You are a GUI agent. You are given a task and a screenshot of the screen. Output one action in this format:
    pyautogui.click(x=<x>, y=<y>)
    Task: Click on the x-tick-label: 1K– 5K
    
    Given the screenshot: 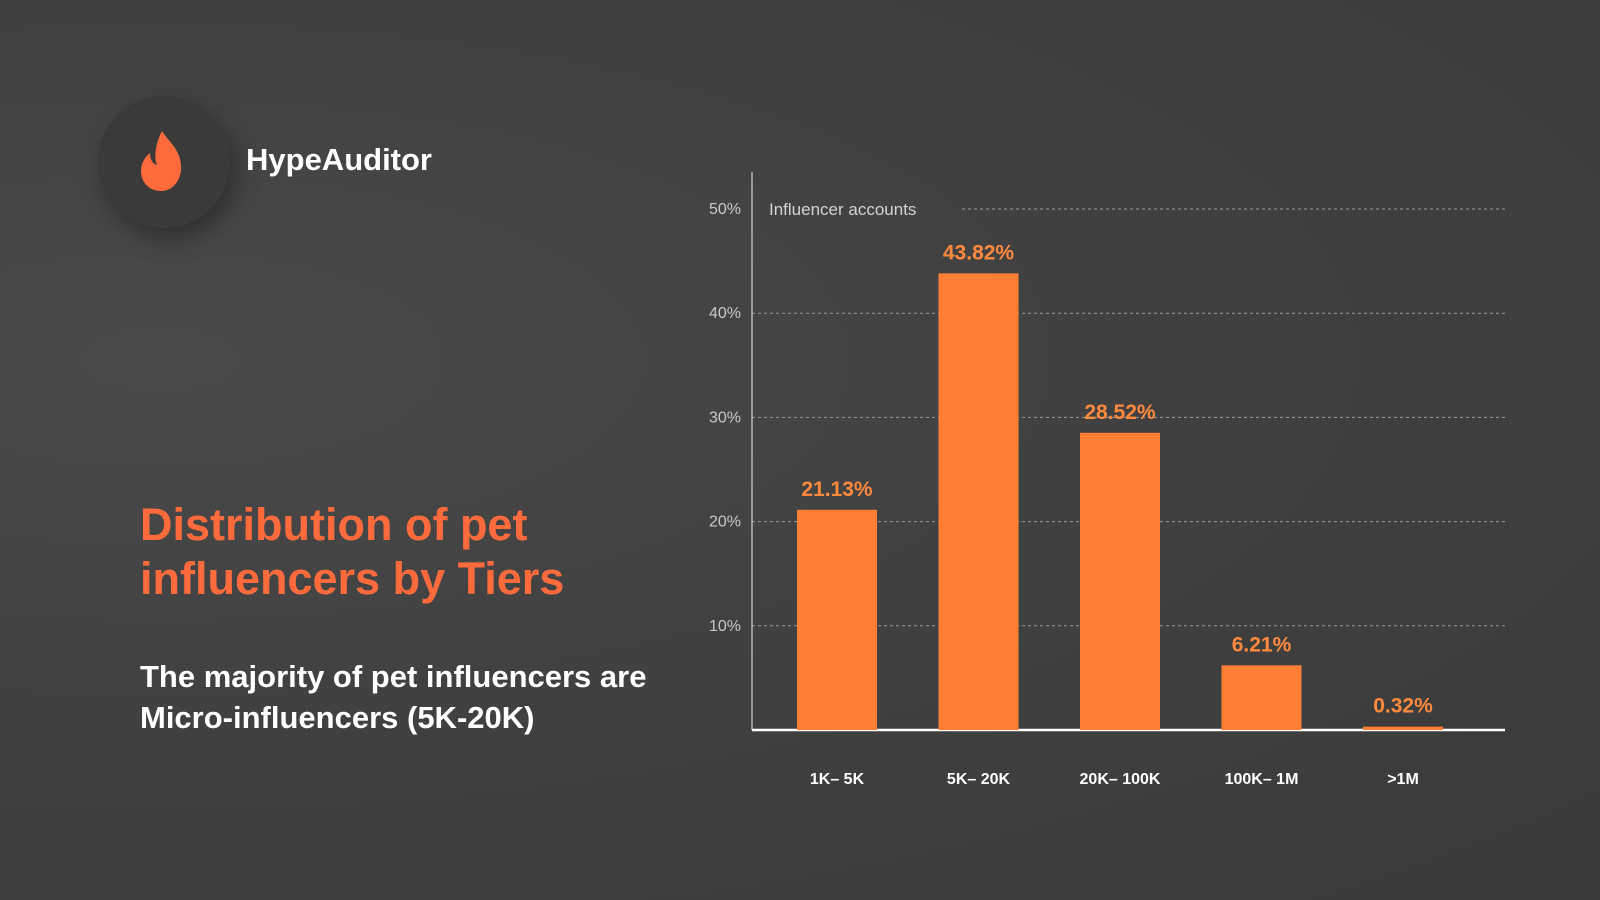 What is the action you would take?
    pyautogui.click(x=837, y=779)
    